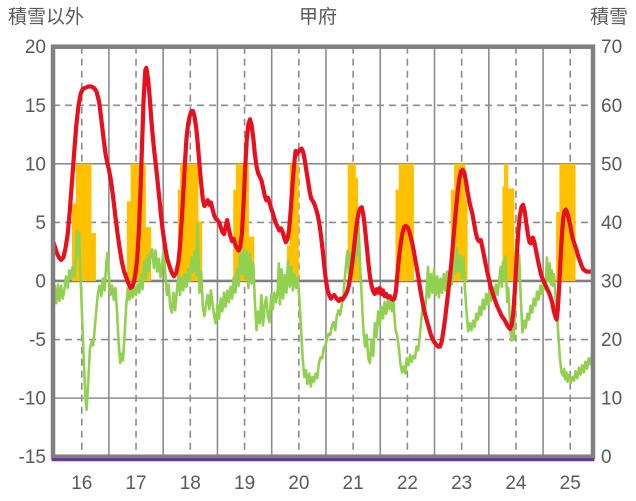  I want to click on right-axis-tick-label: 20, so click(611, 340).